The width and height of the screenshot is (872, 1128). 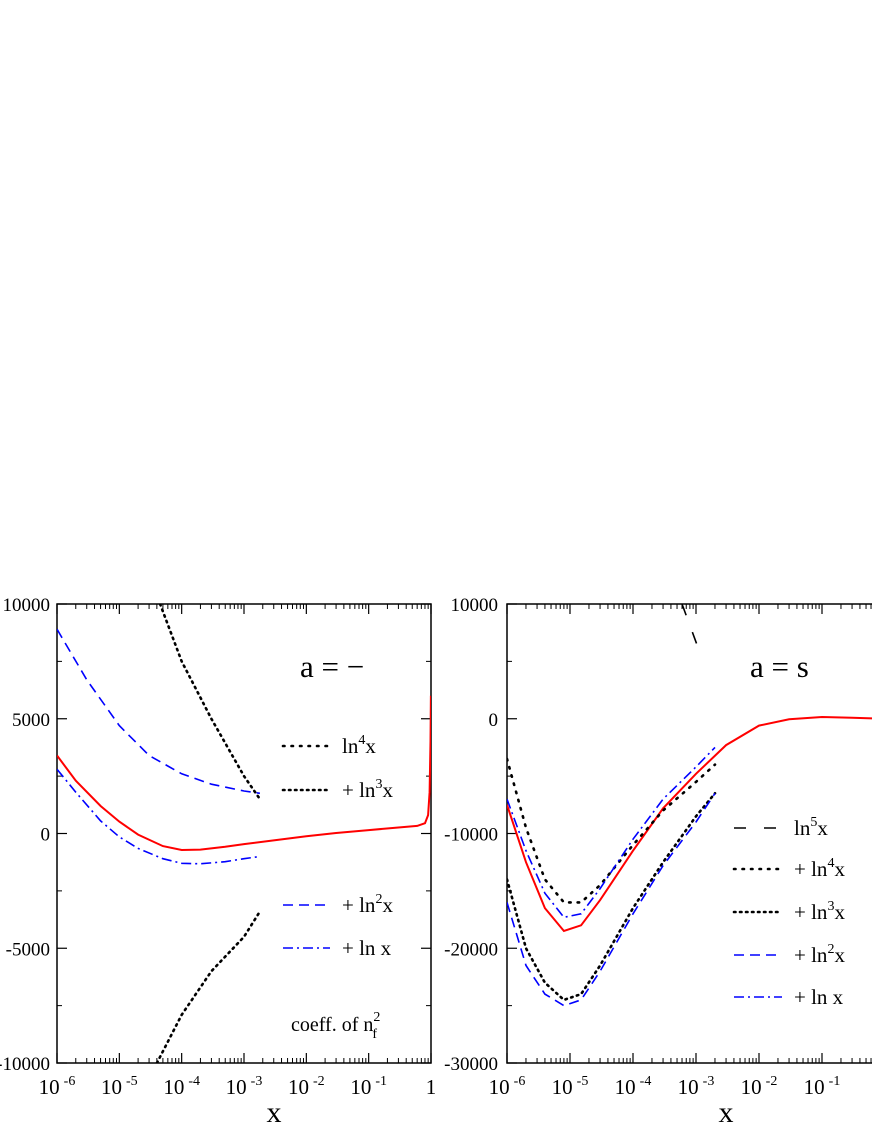 I want to click on legend-label: + ln4x, so click(x=819, y=868).